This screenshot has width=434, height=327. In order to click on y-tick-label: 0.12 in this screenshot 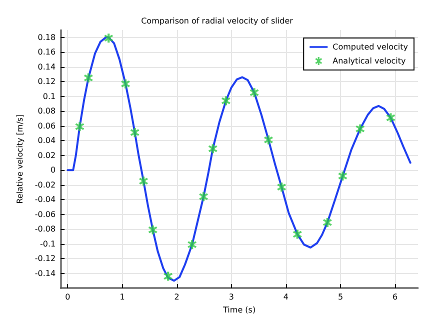, I will do `click(47, 81)`.